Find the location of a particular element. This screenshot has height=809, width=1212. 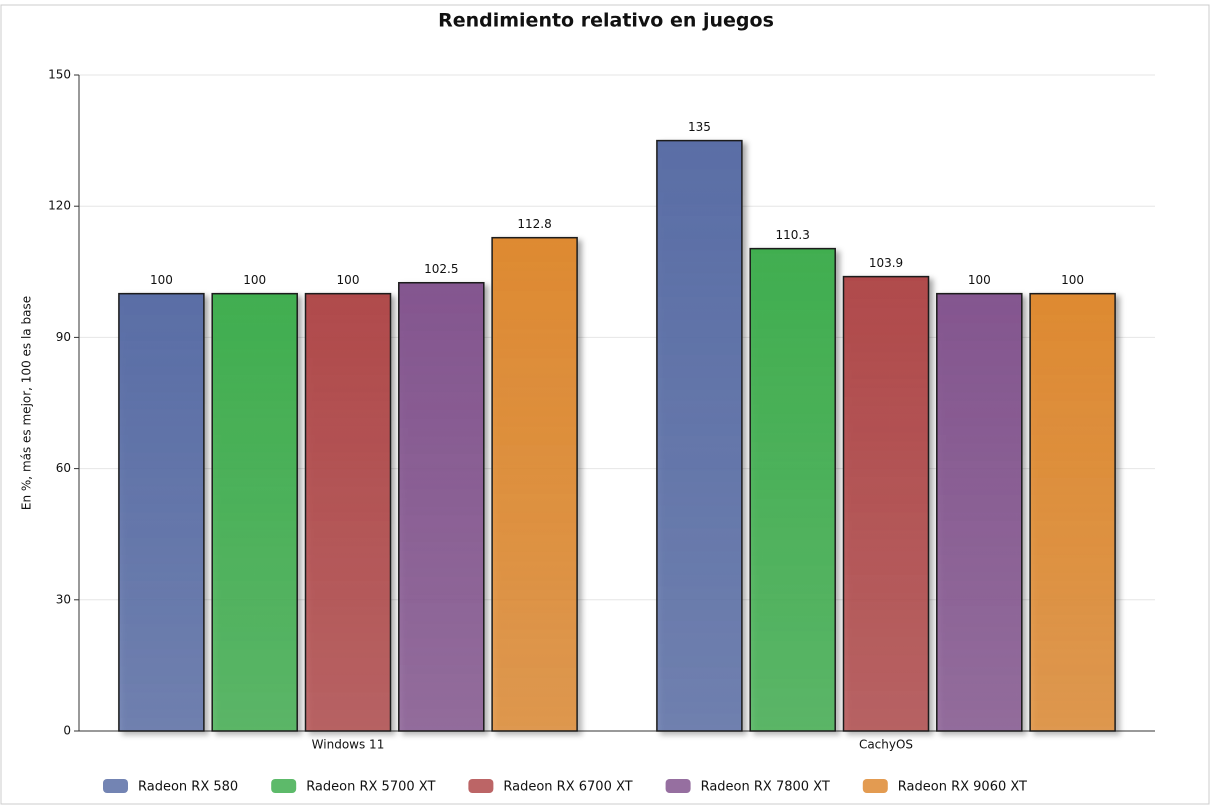

y-axis-label: En %, más es mejor, 100 es la base is located at coordinates (27, 403).